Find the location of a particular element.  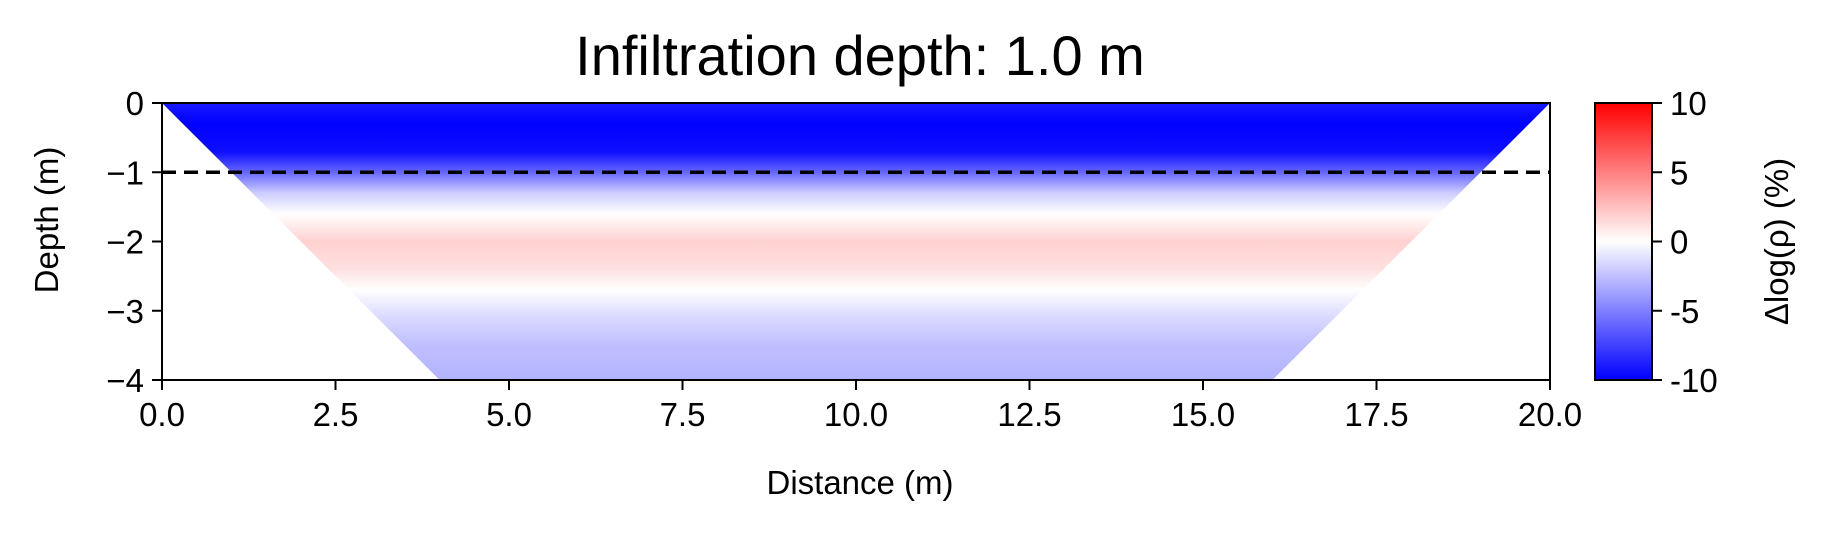

y-tick-label: 0 is located at coordinates (135, 103).